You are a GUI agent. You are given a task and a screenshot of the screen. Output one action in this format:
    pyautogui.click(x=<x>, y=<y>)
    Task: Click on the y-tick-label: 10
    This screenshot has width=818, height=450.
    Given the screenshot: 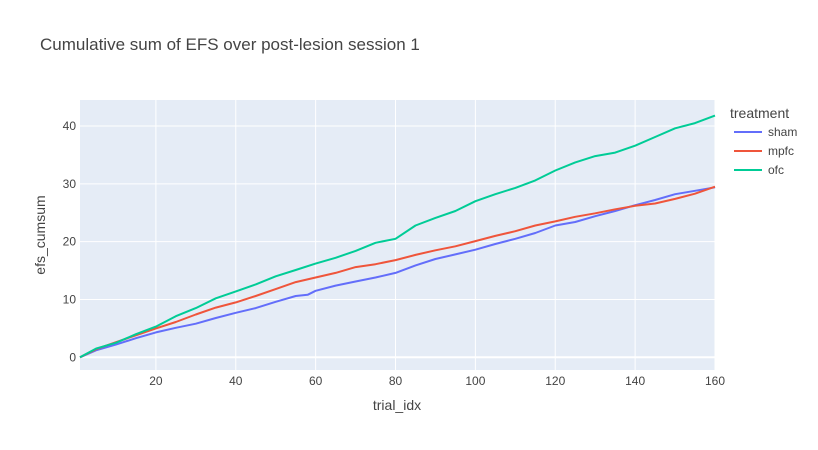 What is the action you would take?
    pyautogui.click(x=70, y=299)
    